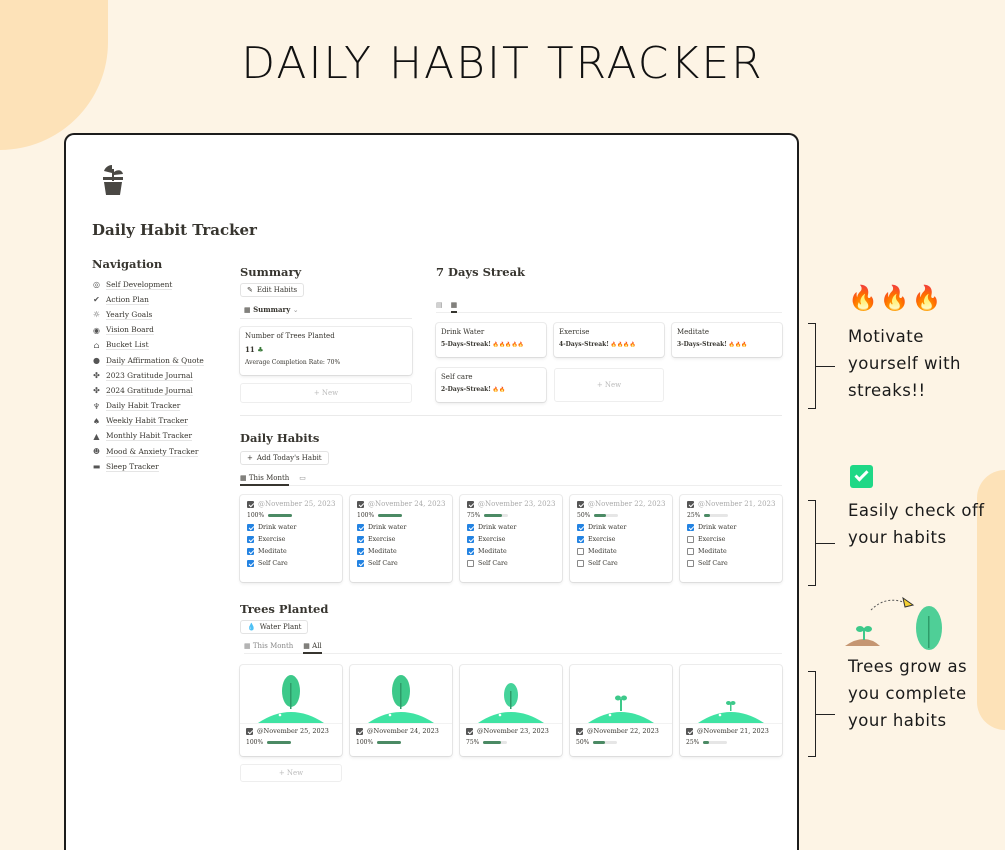 The width and height of the screenshot is (1005, 850). I want to click on streak-card: Meditate 3-Days-Streak! 🔥🔥🔥, so click(727, 340).